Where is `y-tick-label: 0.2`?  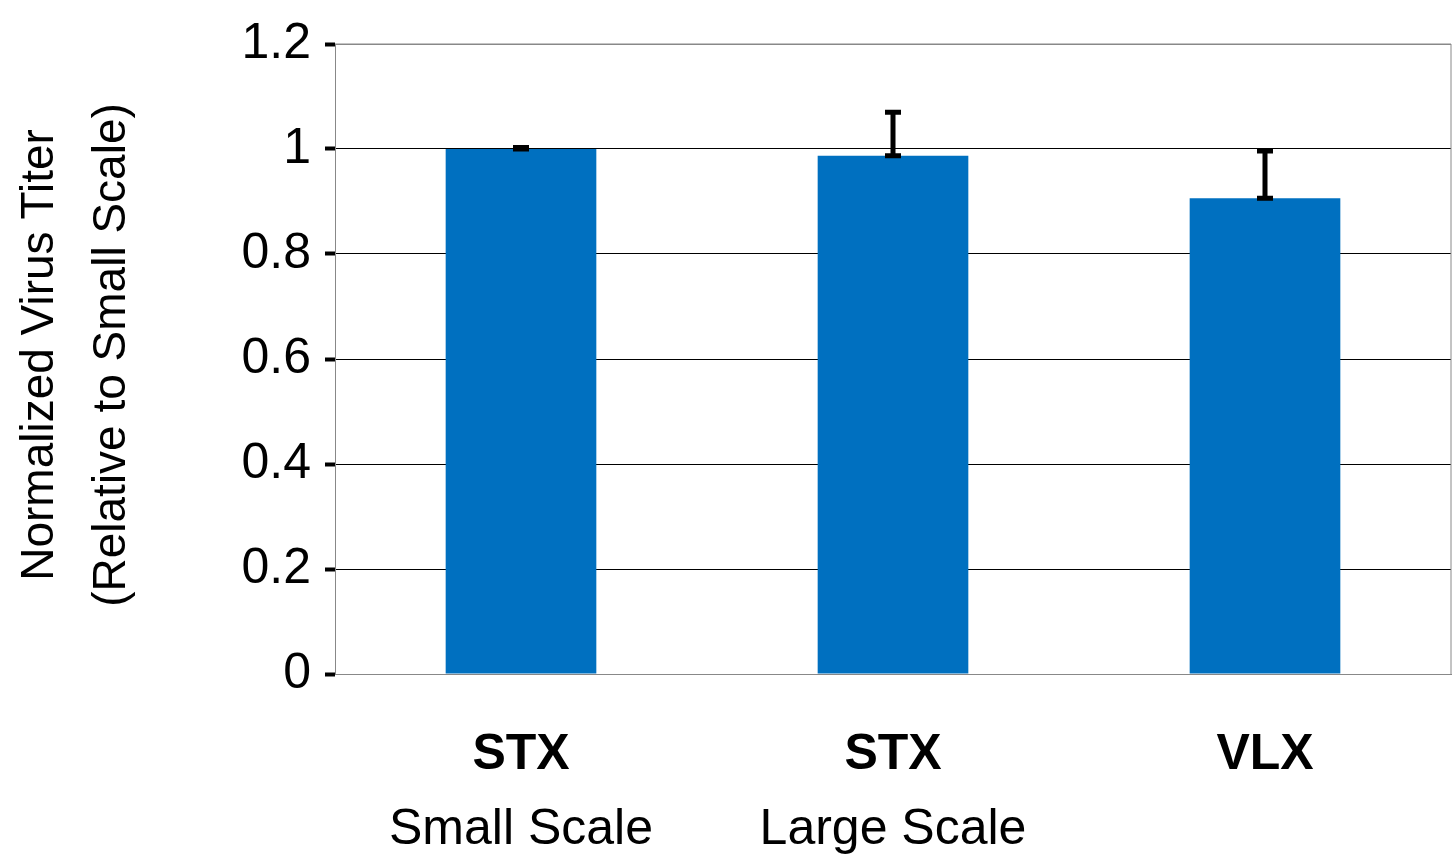
y-tick-label: 0.2 is located at coordinates (276, 565).